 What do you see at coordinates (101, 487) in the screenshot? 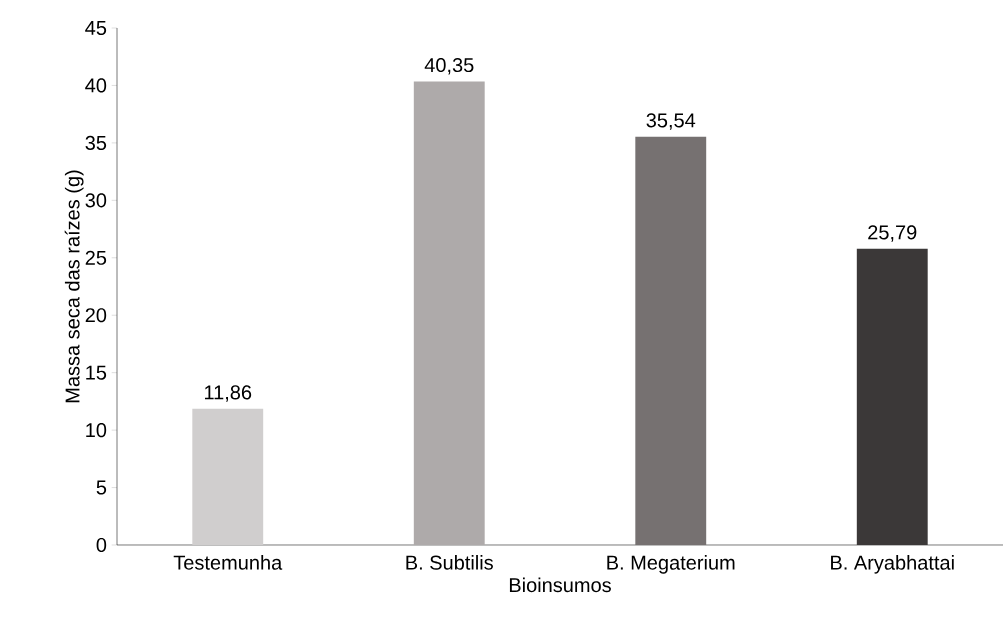
I see `y-tick-label: 5` at bounding box center [101, 487].